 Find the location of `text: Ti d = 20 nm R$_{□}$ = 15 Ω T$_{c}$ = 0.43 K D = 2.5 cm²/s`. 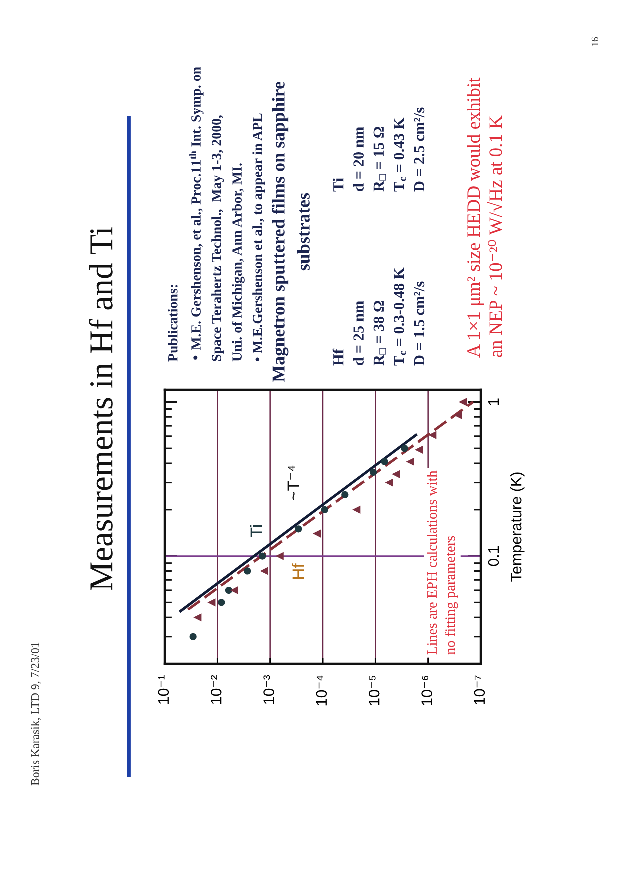

text: Ti d = 20 nm R$_{□}$ = 15 Ω T$_{c}$ = 0.43 K D = 2.5 cm²/s is located at coordinates (379, 150).